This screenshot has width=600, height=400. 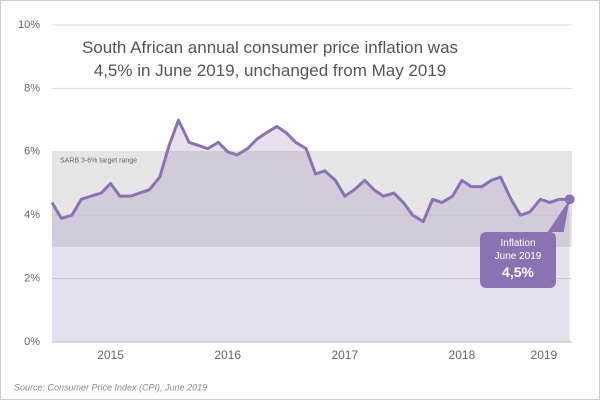 What do you see at coordinates (518, 250) in the screenshot?
I see `callout-label: Inflation June 2019` at bounding box center [518, 250].